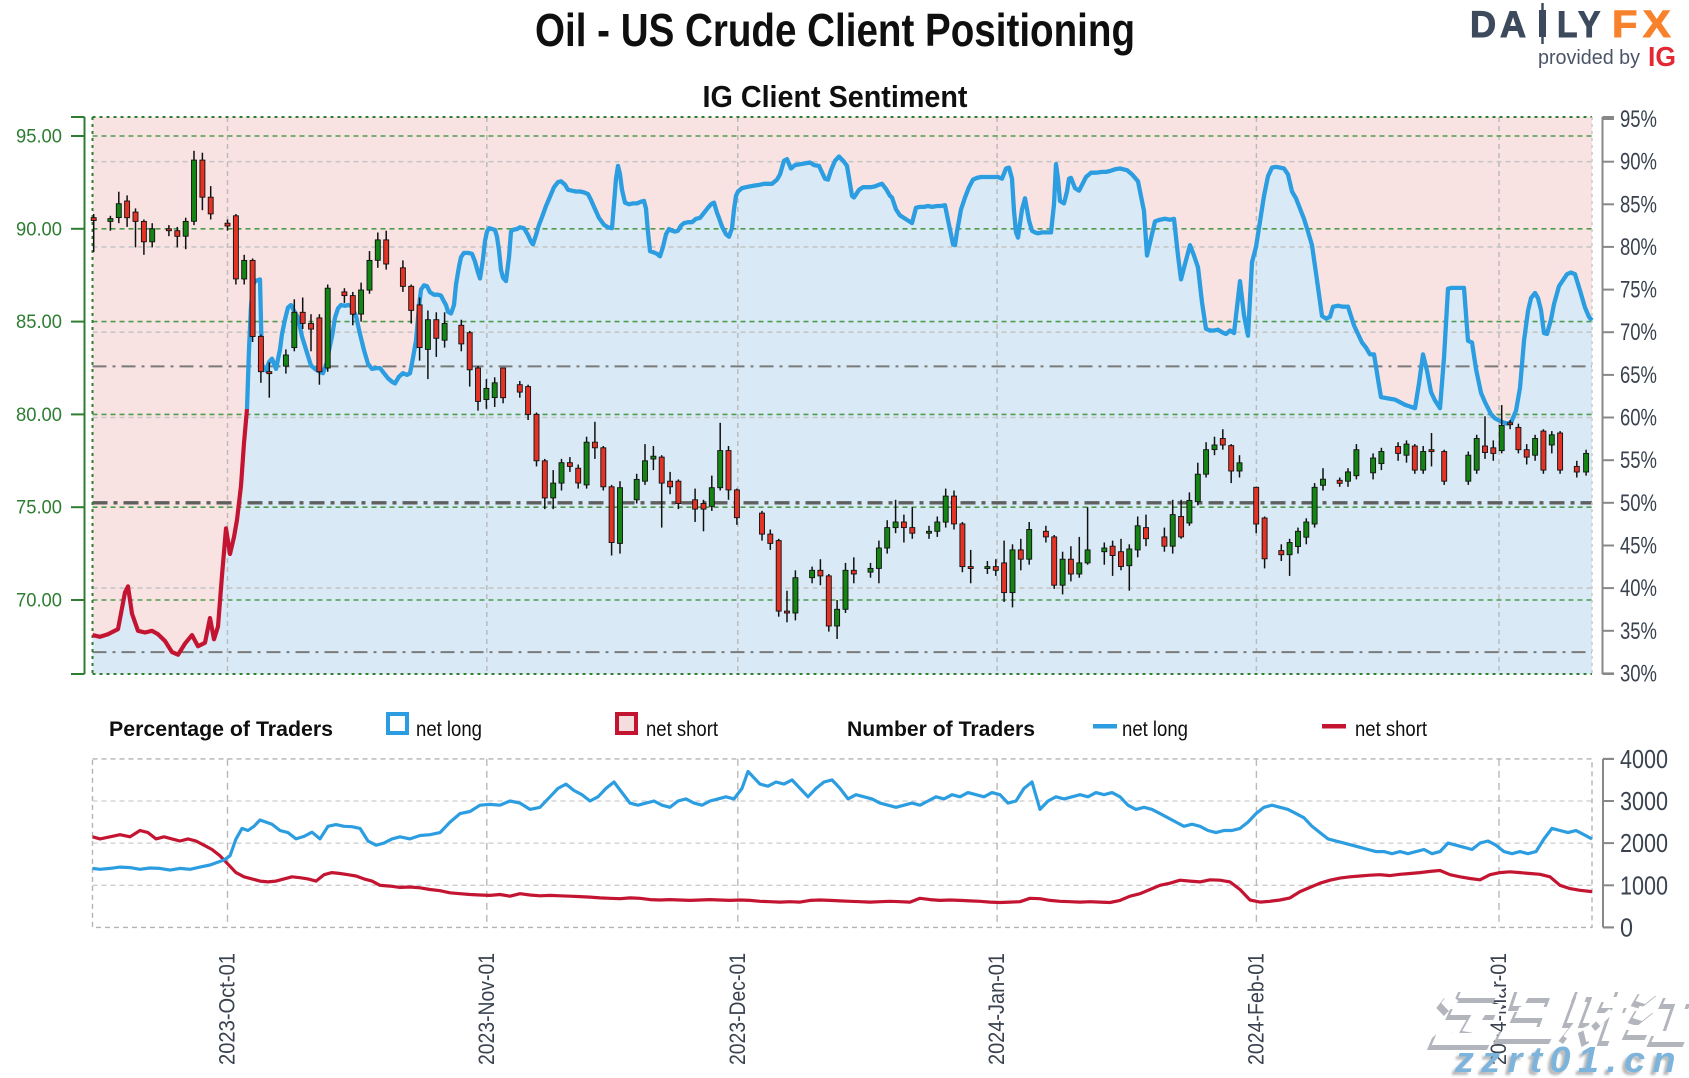  What do you see at coordinates (1638, 119) in the screenshot?
I see `svg-text: 95%` at bounding box center [1638, 119].